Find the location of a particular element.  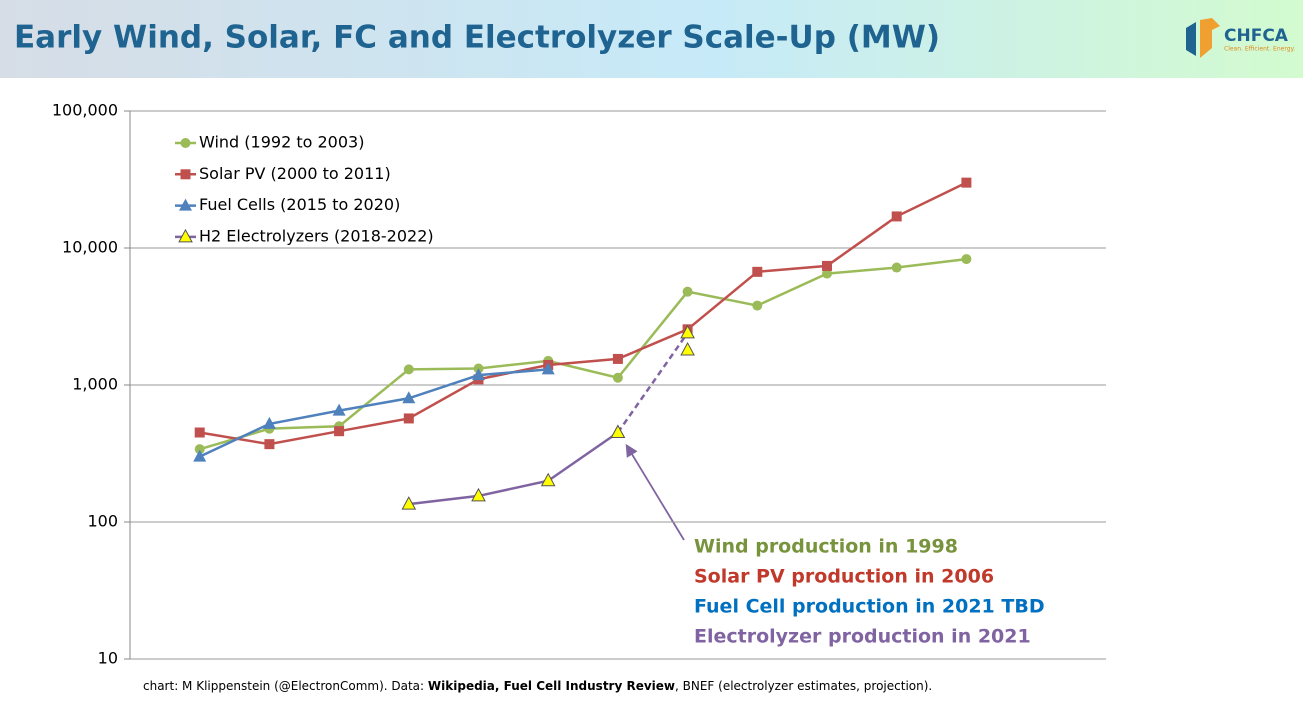

header-band is located at coordinates (651, 39).